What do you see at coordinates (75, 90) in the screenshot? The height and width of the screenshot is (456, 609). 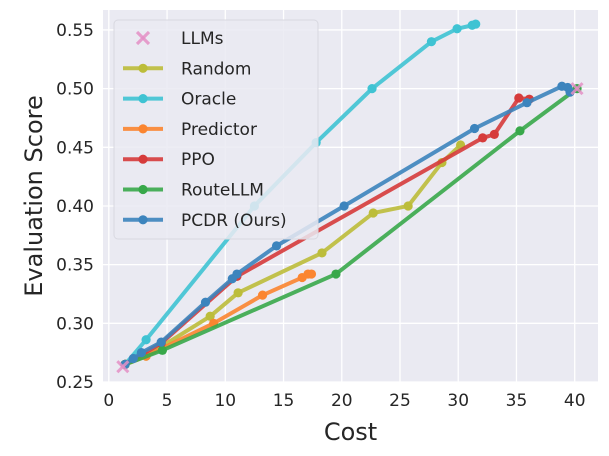 I see `y-tick-label: 0.50` at bounding box center [75, 90].